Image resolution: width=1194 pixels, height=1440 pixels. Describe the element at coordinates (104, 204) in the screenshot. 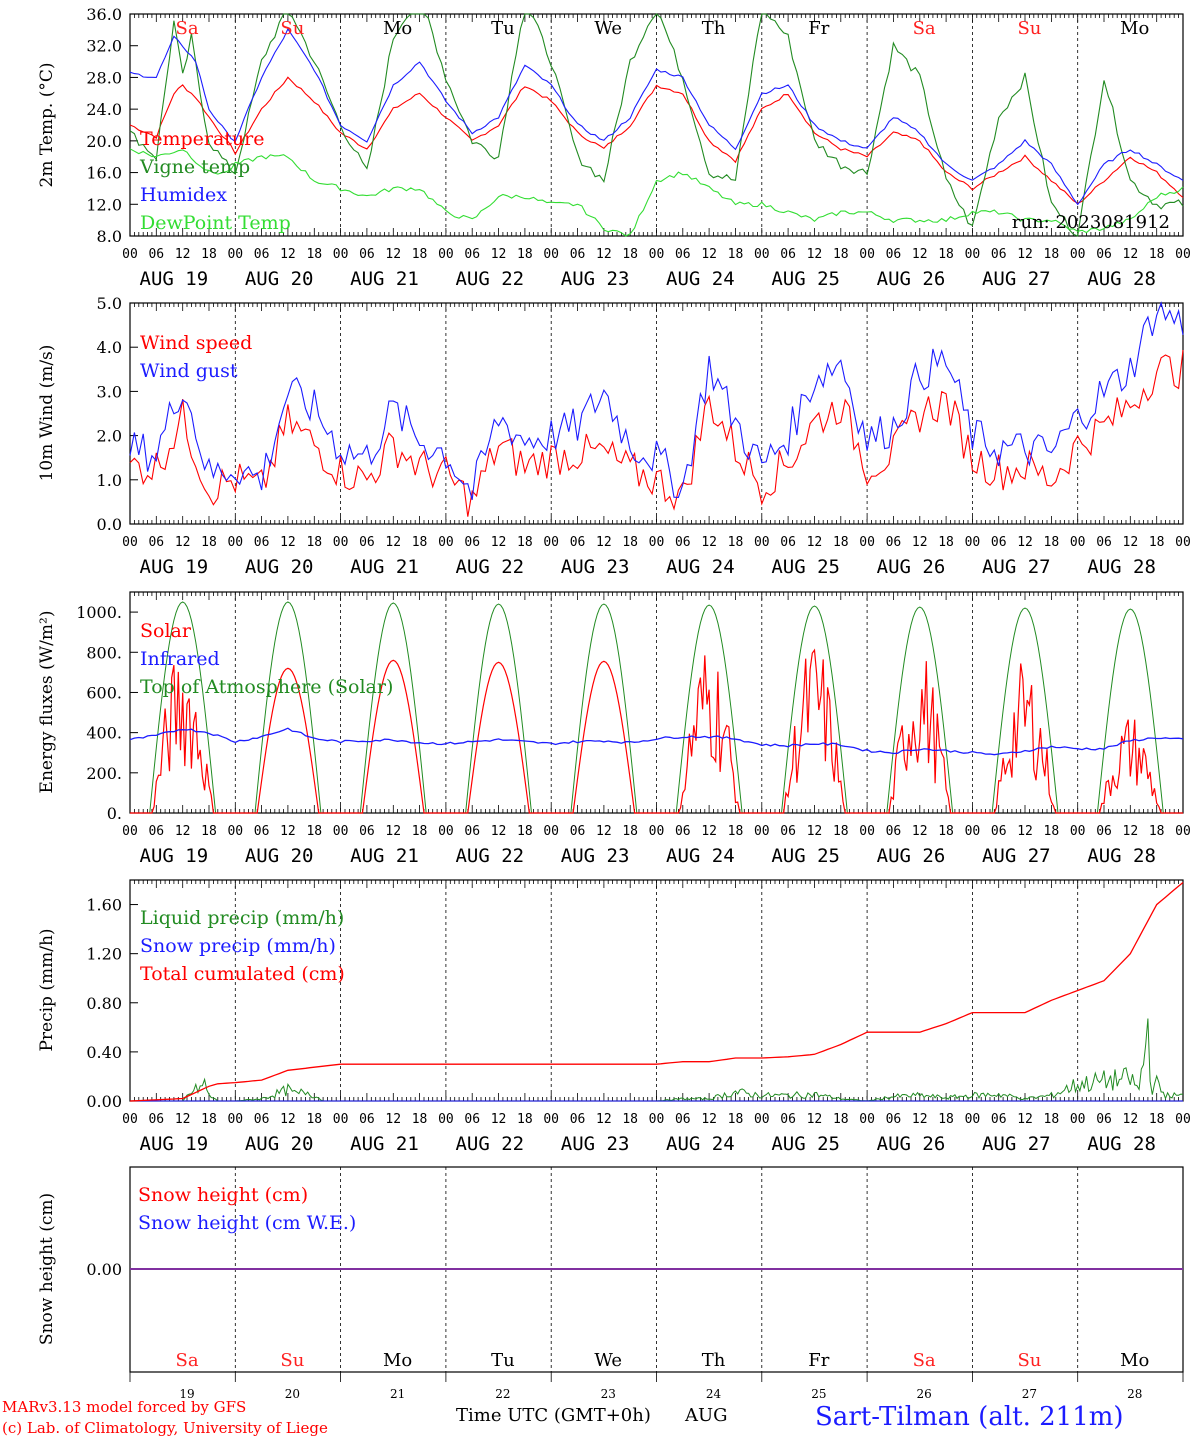

I see `y-tick-label: 12.0` at that location.